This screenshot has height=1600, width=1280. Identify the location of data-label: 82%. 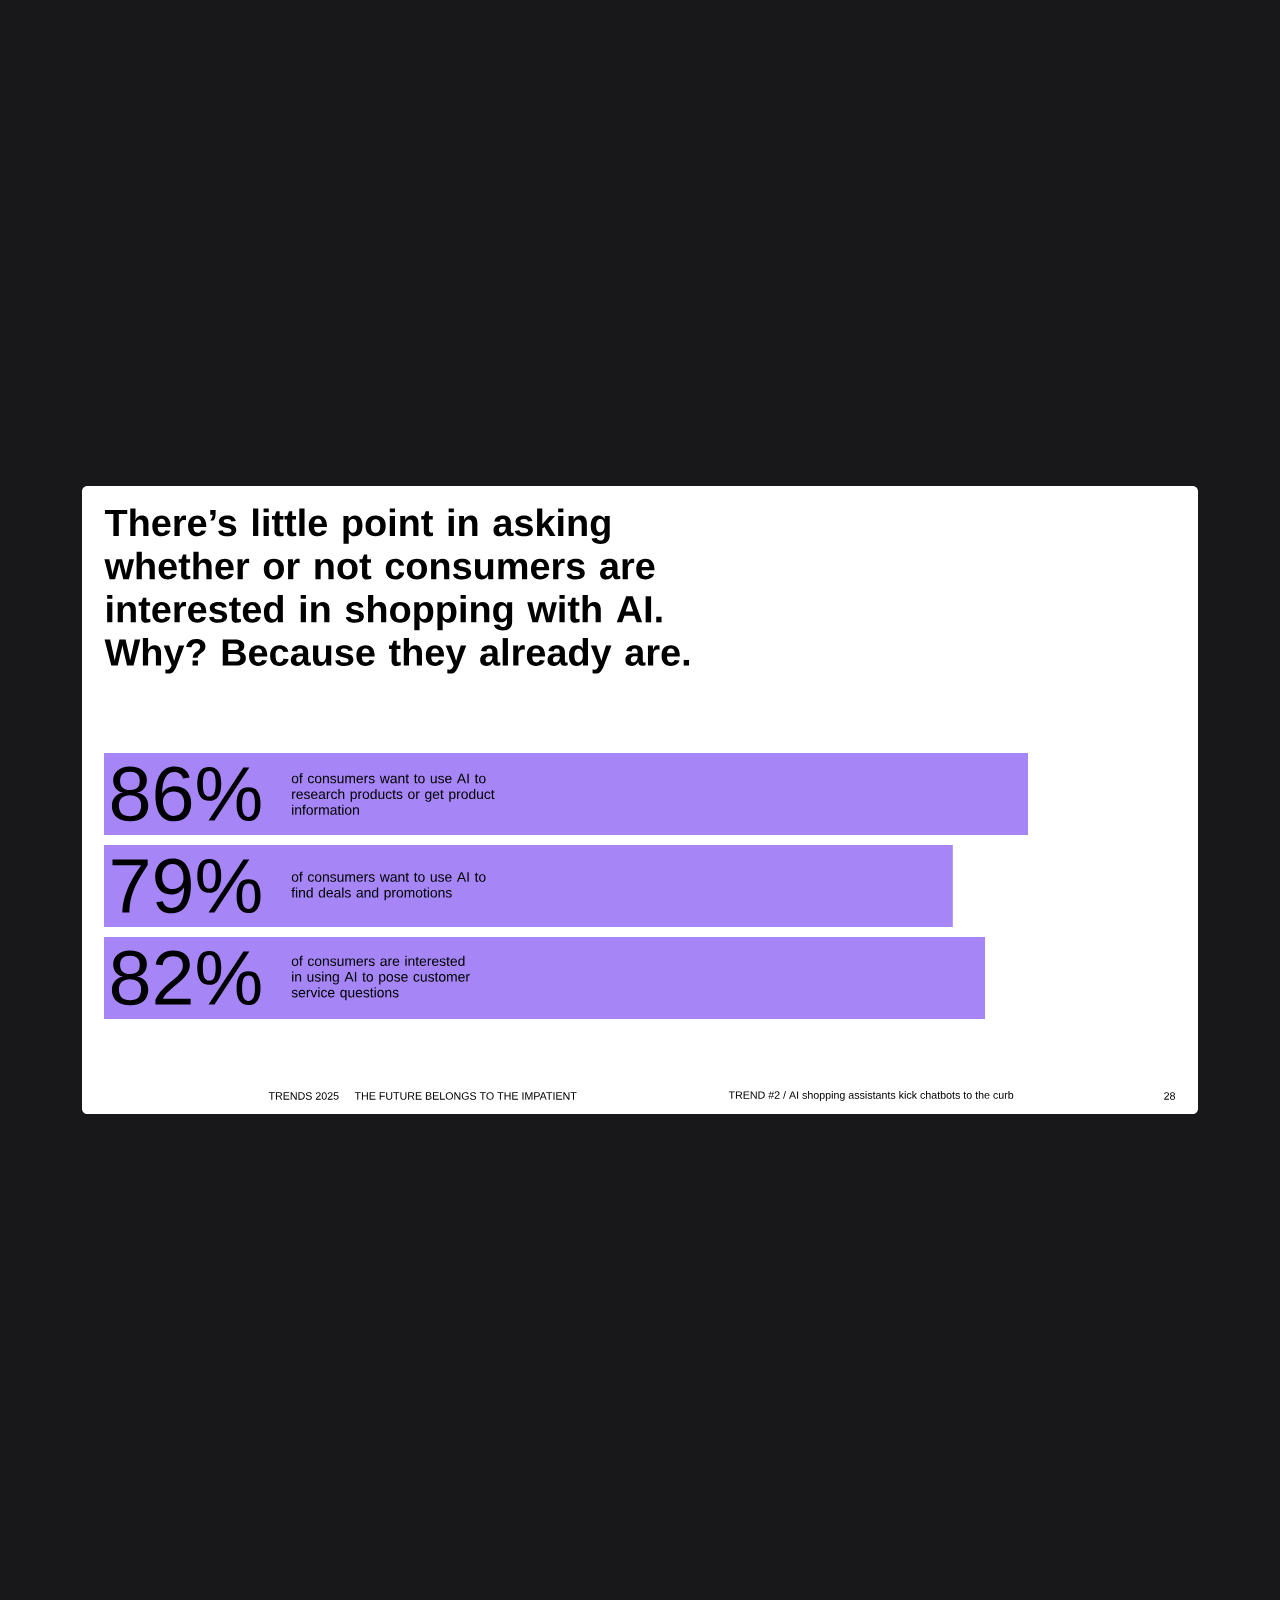
(186, 978).